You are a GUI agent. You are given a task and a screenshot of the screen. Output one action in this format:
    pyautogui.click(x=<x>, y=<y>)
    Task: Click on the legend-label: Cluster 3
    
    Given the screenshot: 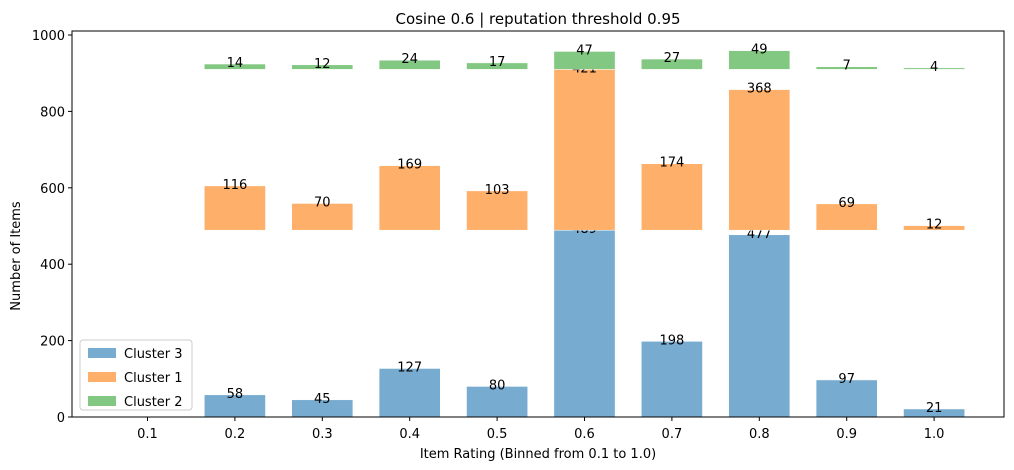 What is the action you would take?
    pyautogui.click(x=153, y=354)
    